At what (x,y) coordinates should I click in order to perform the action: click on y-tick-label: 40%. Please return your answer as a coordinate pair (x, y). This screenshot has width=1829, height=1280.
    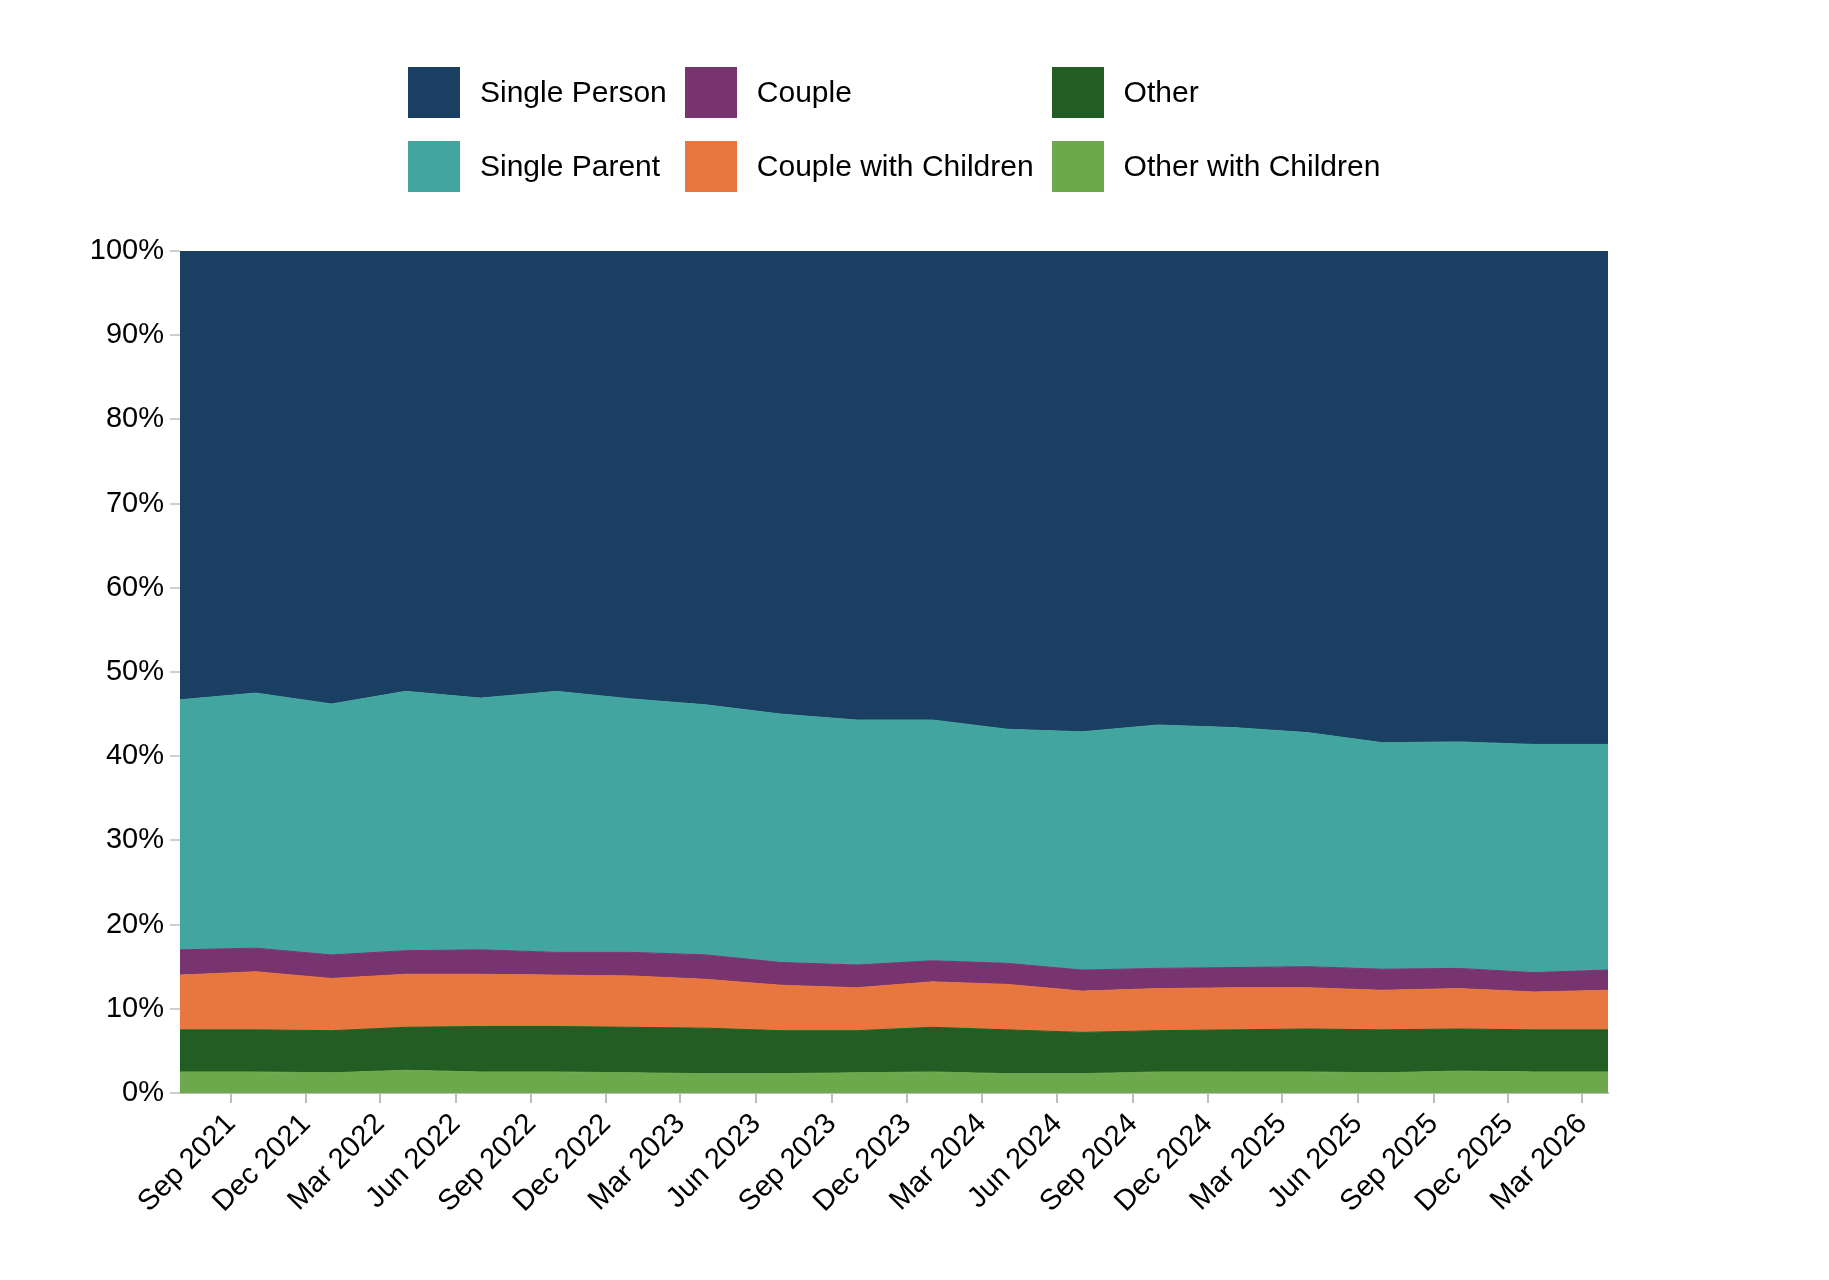
    Looking at the image, I should click on (134, 754).